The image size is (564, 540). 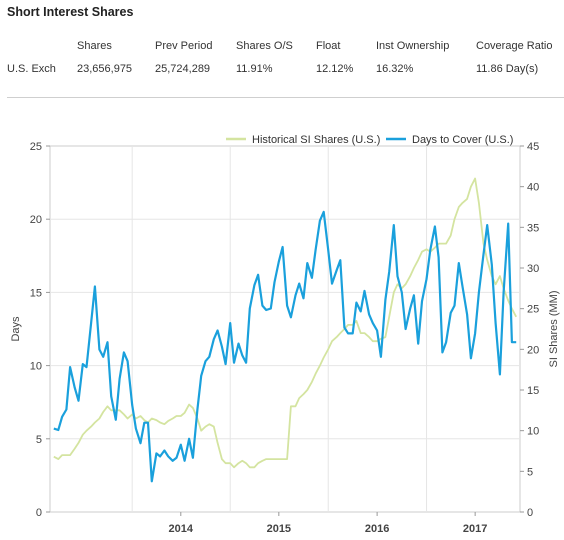 I want to click on right-tick-label: 45, so click(x=533, y=147).